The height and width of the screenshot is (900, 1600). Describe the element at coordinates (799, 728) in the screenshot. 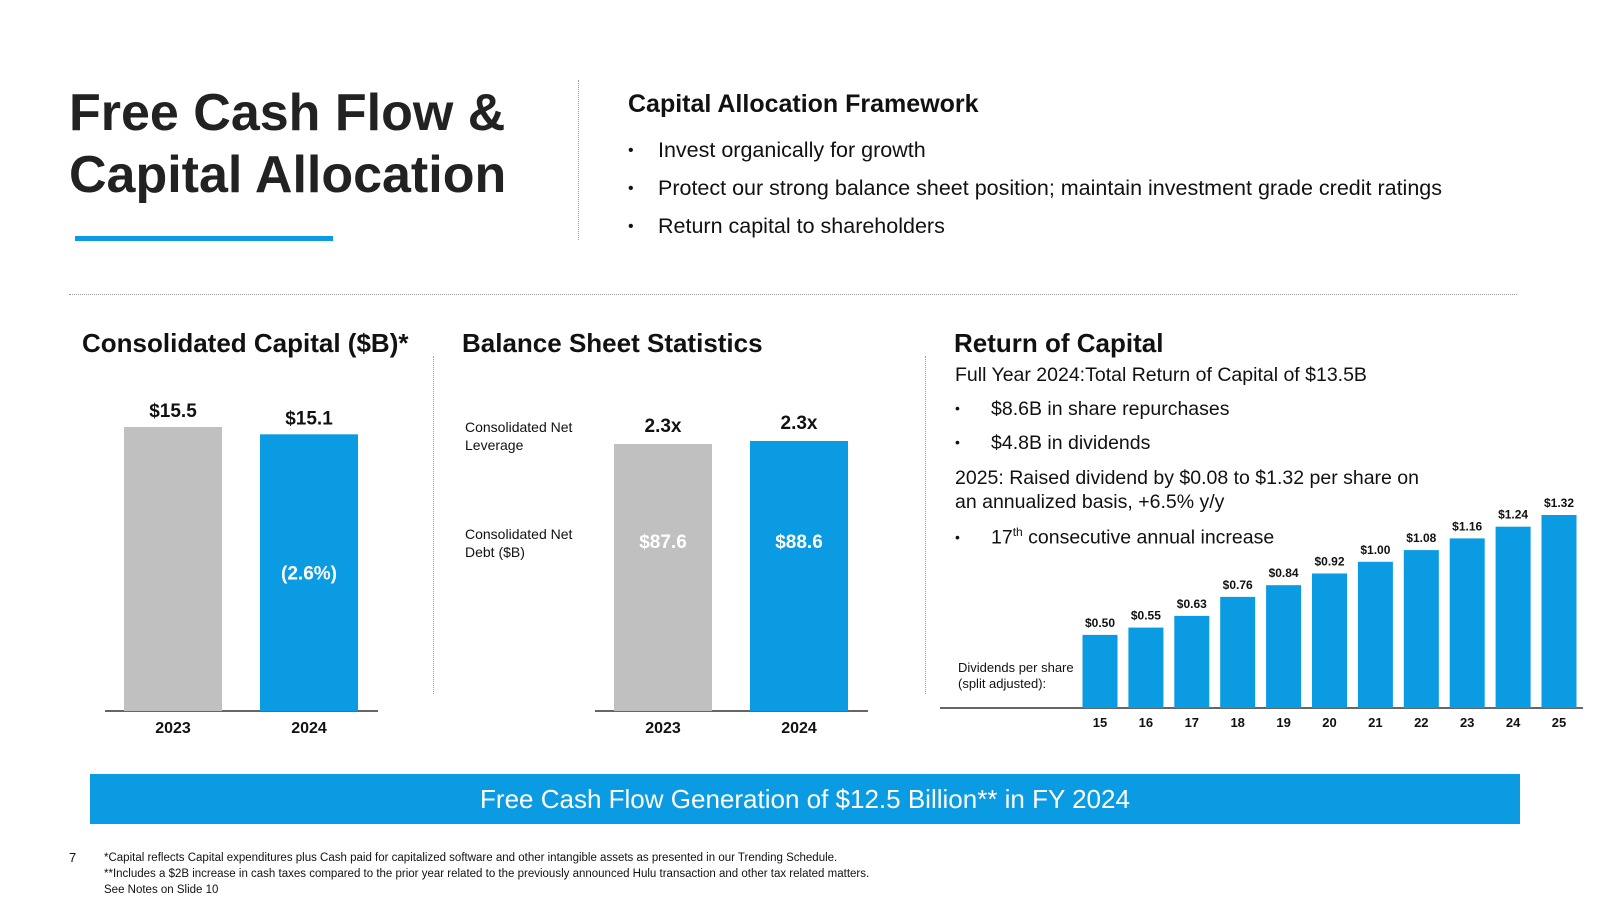

I see `balance-category-label-2024: 2024` at that location.